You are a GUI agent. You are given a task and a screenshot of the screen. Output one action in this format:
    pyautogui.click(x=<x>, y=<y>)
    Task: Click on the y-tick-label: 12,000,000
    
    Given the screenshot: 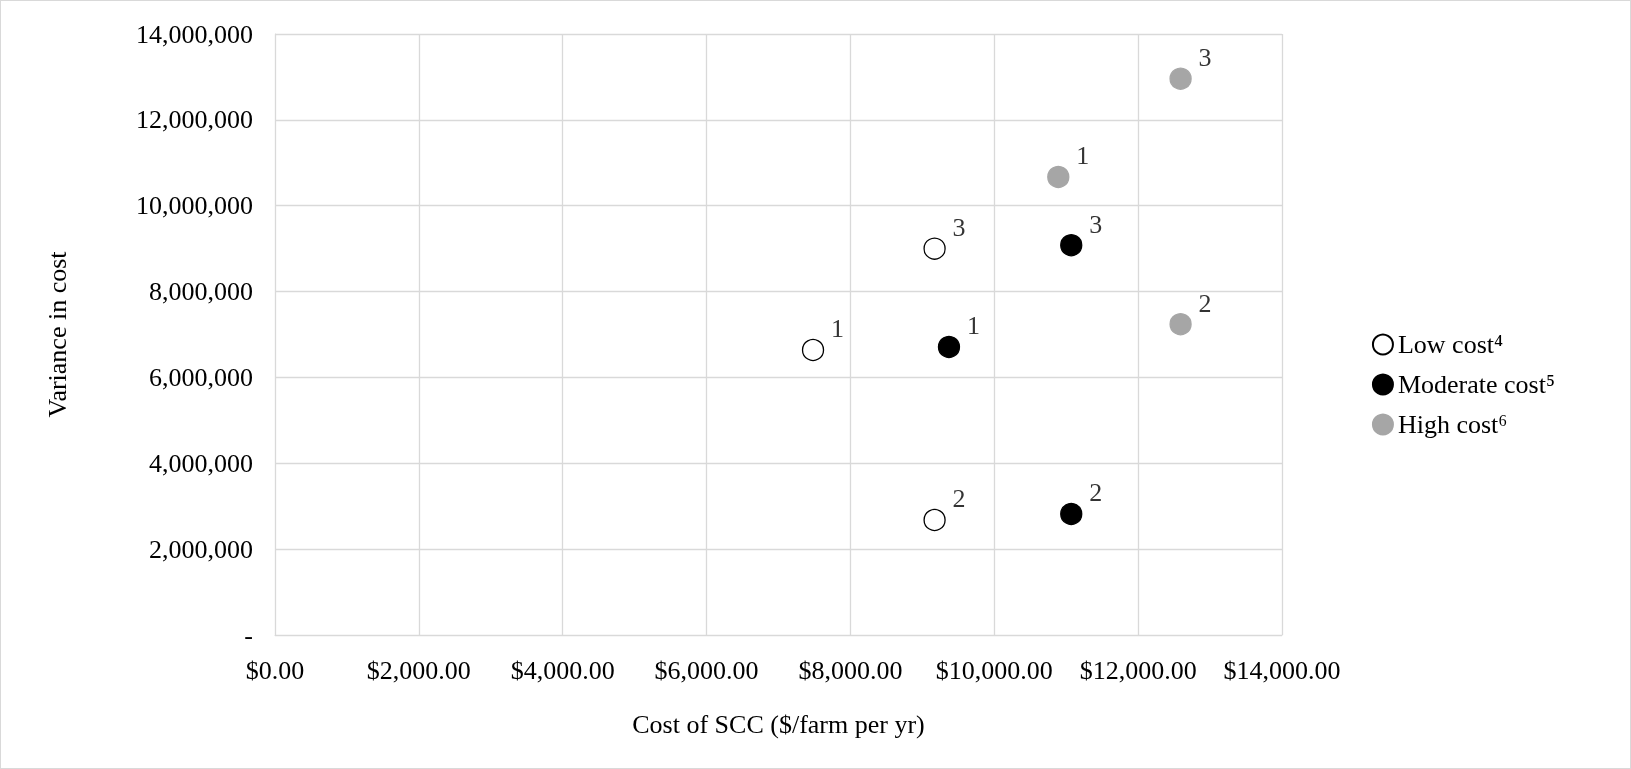 What is the action you would take?
    pyautogui.click(x=194, y=120)
    